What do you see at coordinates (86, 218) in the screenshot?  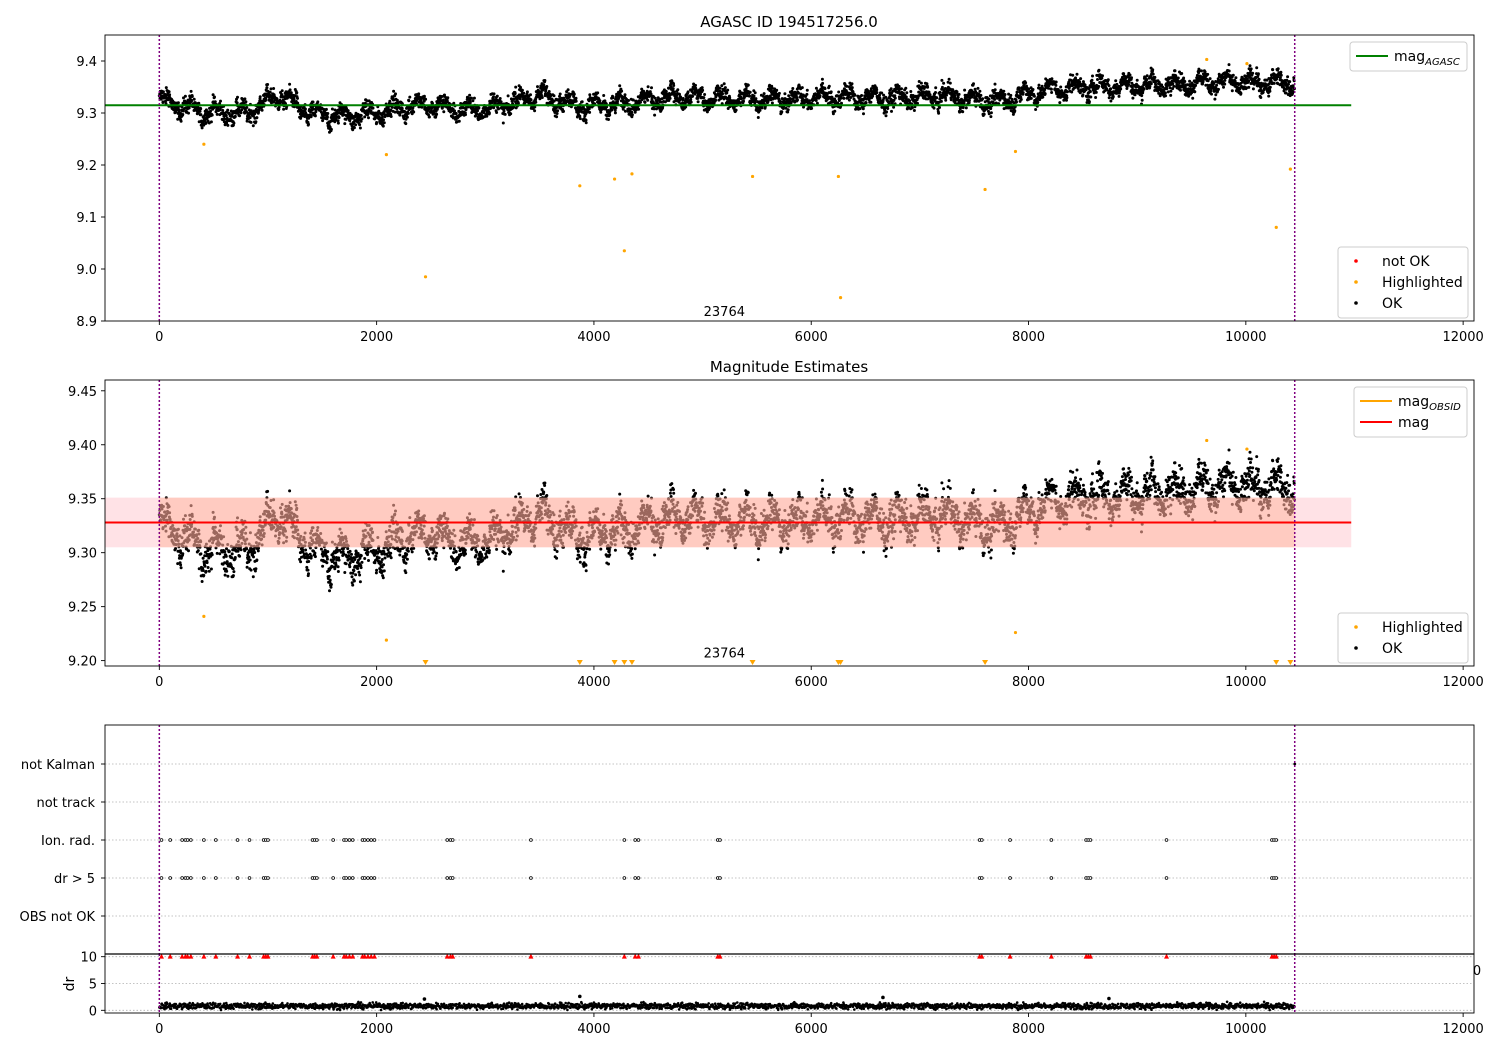 I see `top-ytick-label: 9.1` at bounding box center [86, 218].